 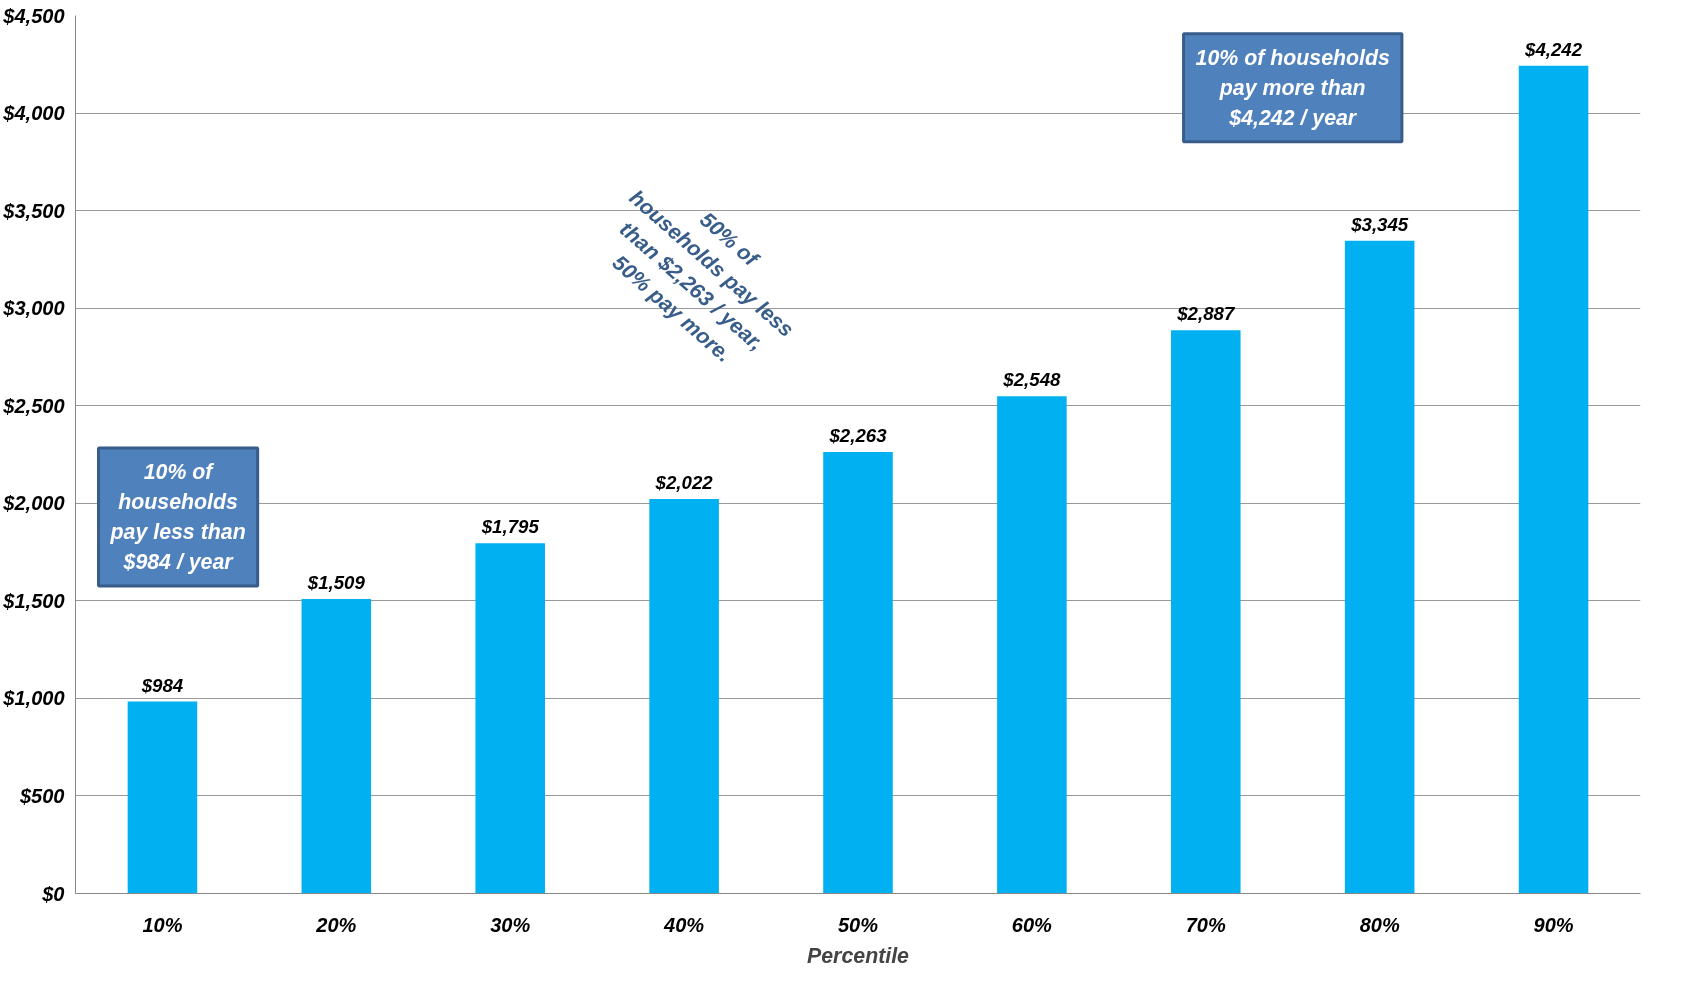 I want to click on y-tick-label: $3,000, so click(x=33, y=308).